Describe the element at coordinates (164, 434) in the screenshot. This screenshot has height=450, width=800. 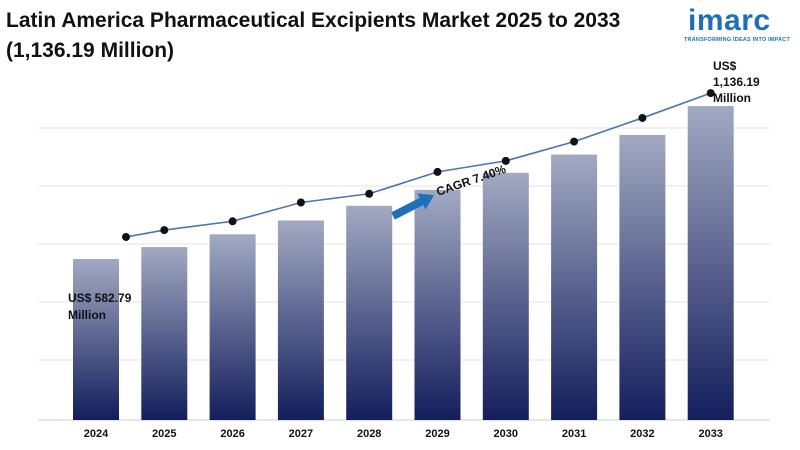
I see `x-tick-label-2025: 2025` at that location.